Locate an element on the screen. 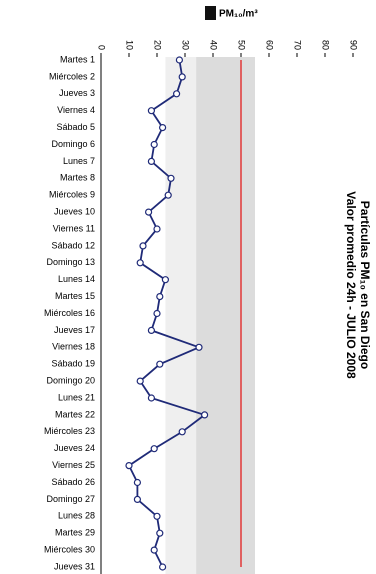 The height and width of the screenshot is (574, 376). y-tick-label: Miércoles 2 is located at coordinates (72, 76).